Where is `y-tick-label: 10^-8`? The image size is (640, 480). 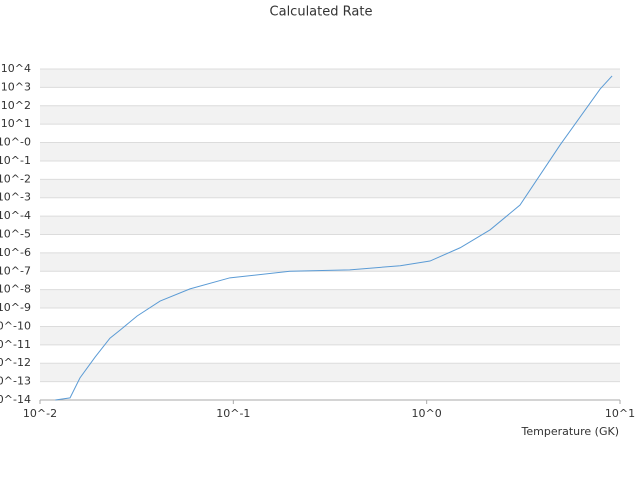
y-tick-label: 10^-8 is located at coordinates (15, 289).